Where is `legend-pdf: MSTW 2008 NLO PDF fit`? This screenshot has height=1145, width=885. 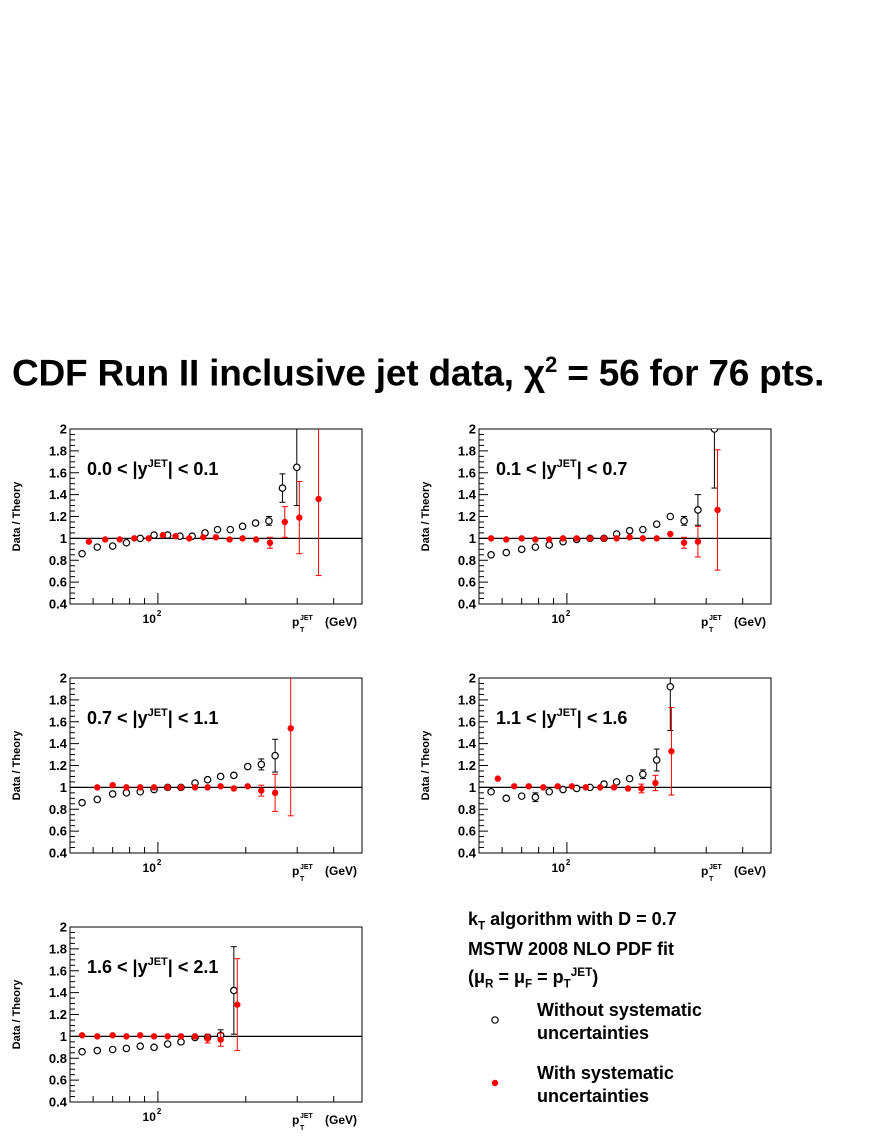
legend-pdf: MSTW 2008 NLO PDF fit is located at coordinates (571, 948).